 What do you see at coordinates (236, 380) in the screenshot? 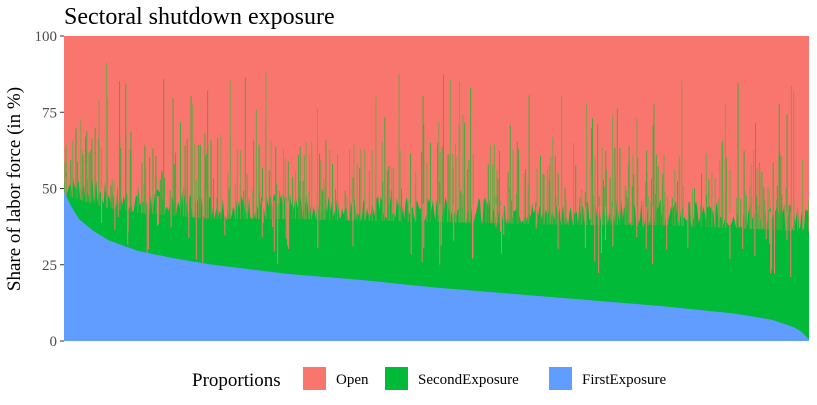
I see `legend-title: Proportions` at bounding box center [236, 380].